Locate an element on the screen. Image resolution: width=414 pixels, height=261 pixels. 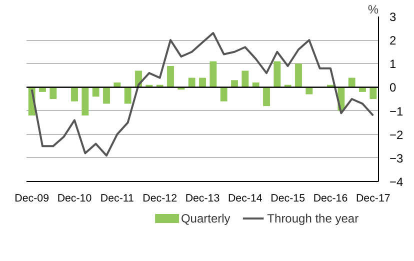
x-tick-label: Dec-16 is located at coordinates (330, 198).